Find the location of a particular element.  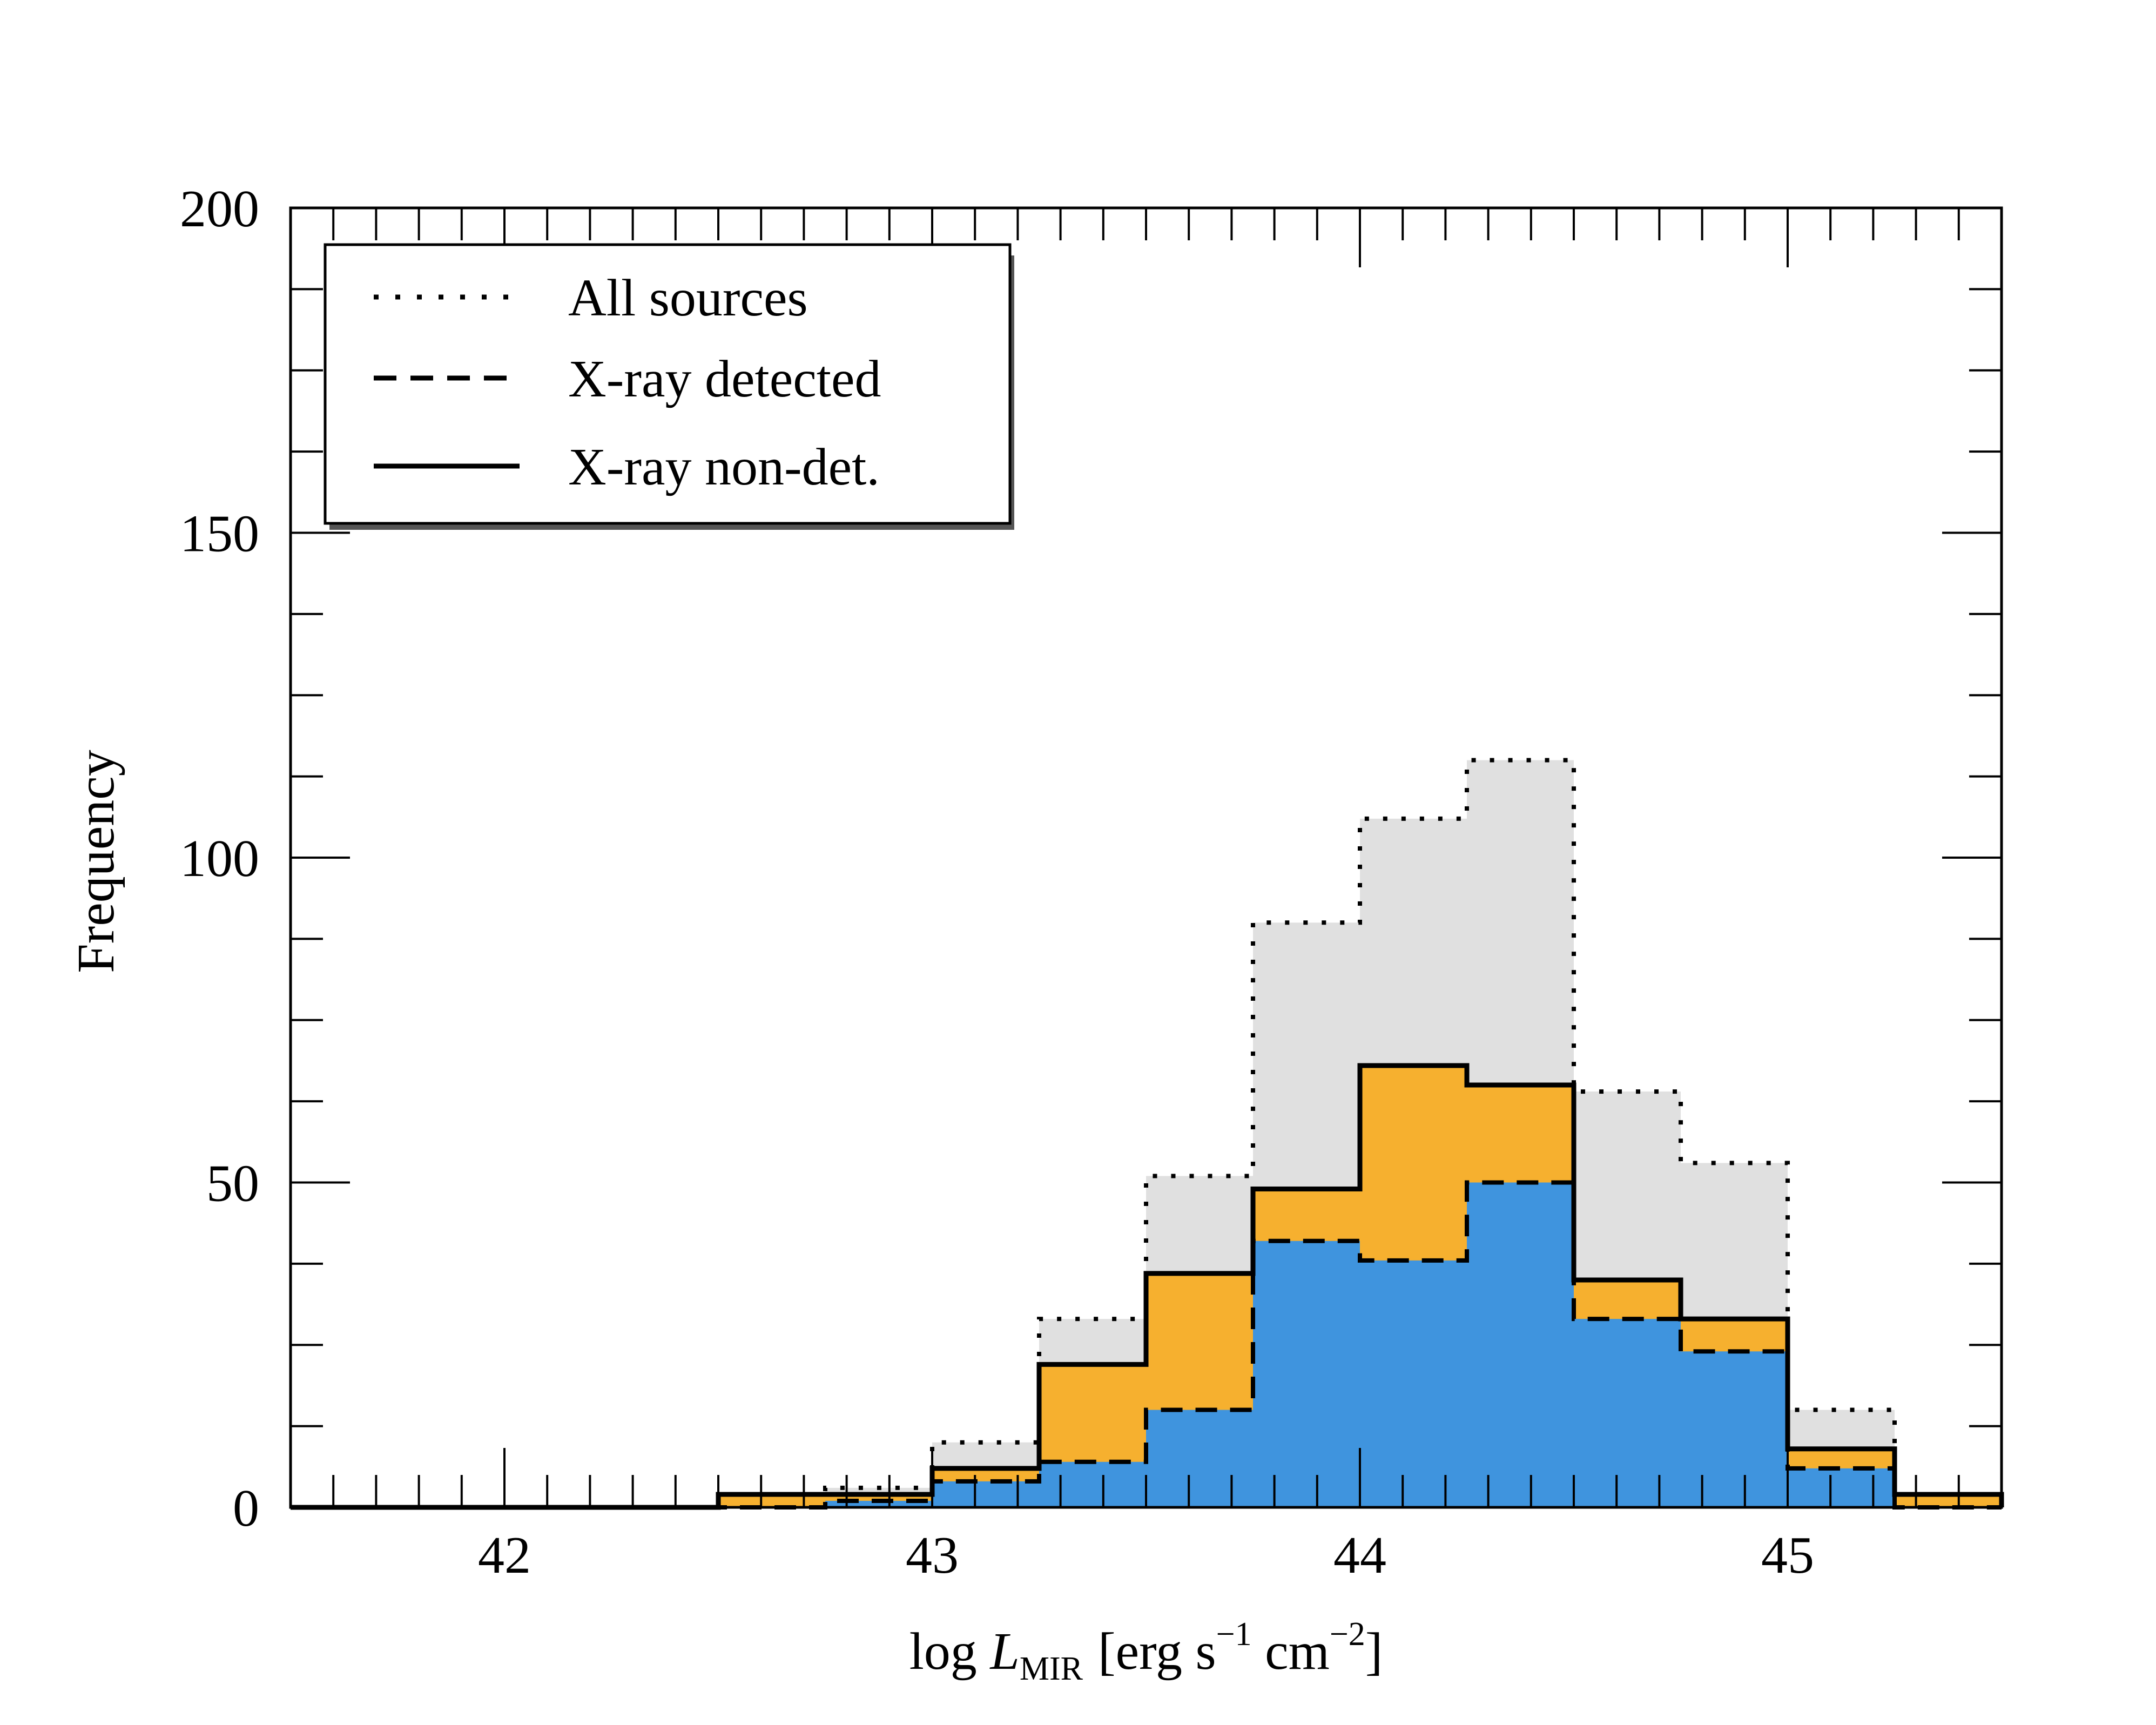

y-tick-label: 50 is located at coordinates (233, 1184).